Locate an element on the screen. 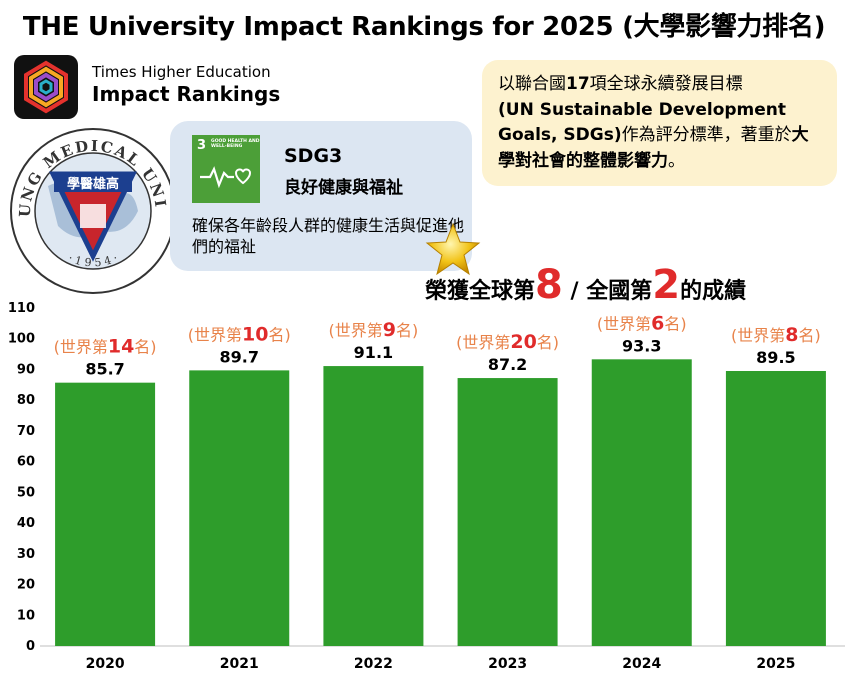 The image size is (848, 680). x-tick-label-2023: 2023 is located at coordinates (507, 664).